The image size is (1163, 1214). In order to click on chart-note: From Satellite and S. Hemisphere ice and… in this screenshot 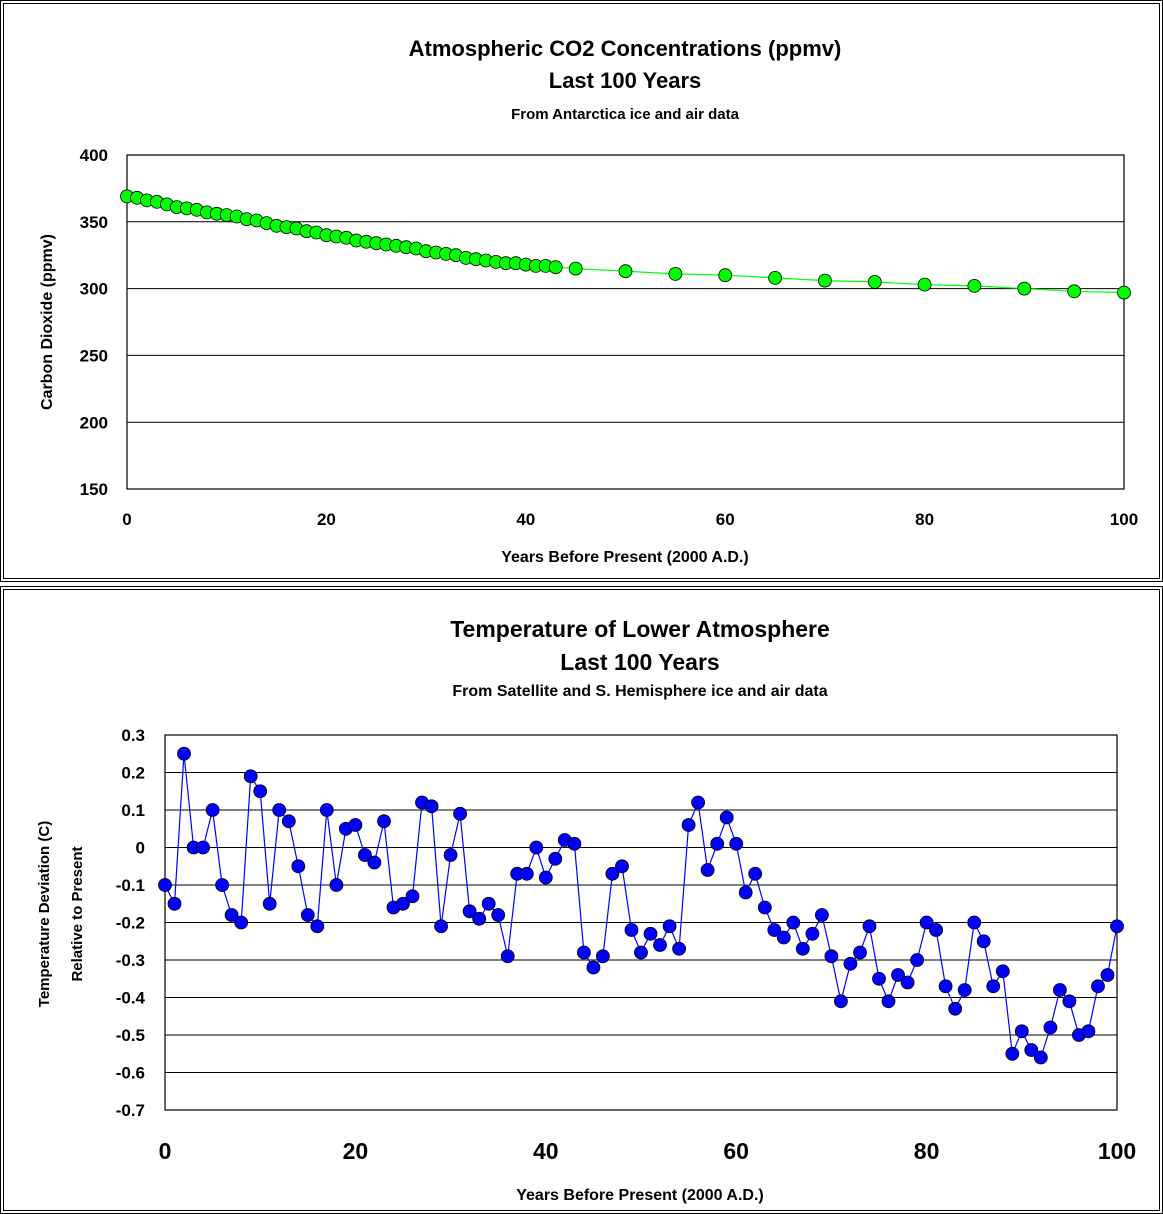, I will do `click(639, 691)`.